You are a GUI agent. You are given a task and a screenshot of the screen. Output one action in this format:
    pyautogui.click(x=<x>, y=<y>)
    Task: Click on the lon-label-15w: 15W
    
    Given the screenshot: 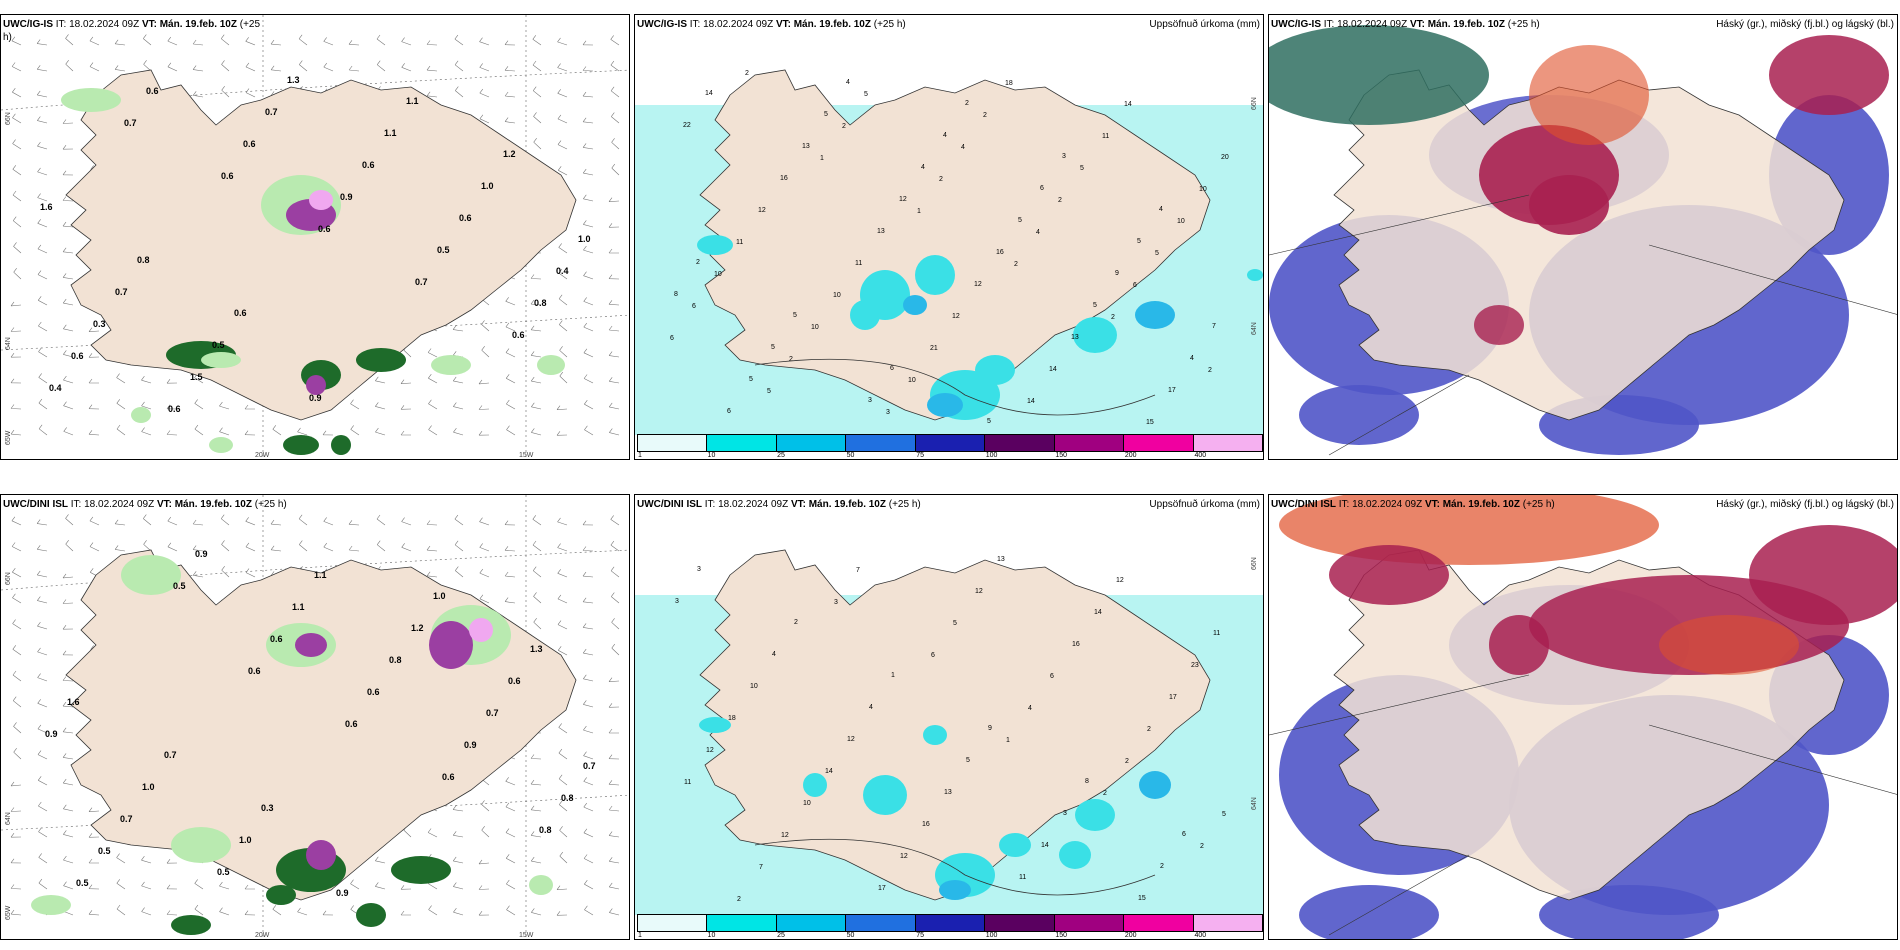 What is the action you would take?
    pyautogui.click(x=526, y=455)
    